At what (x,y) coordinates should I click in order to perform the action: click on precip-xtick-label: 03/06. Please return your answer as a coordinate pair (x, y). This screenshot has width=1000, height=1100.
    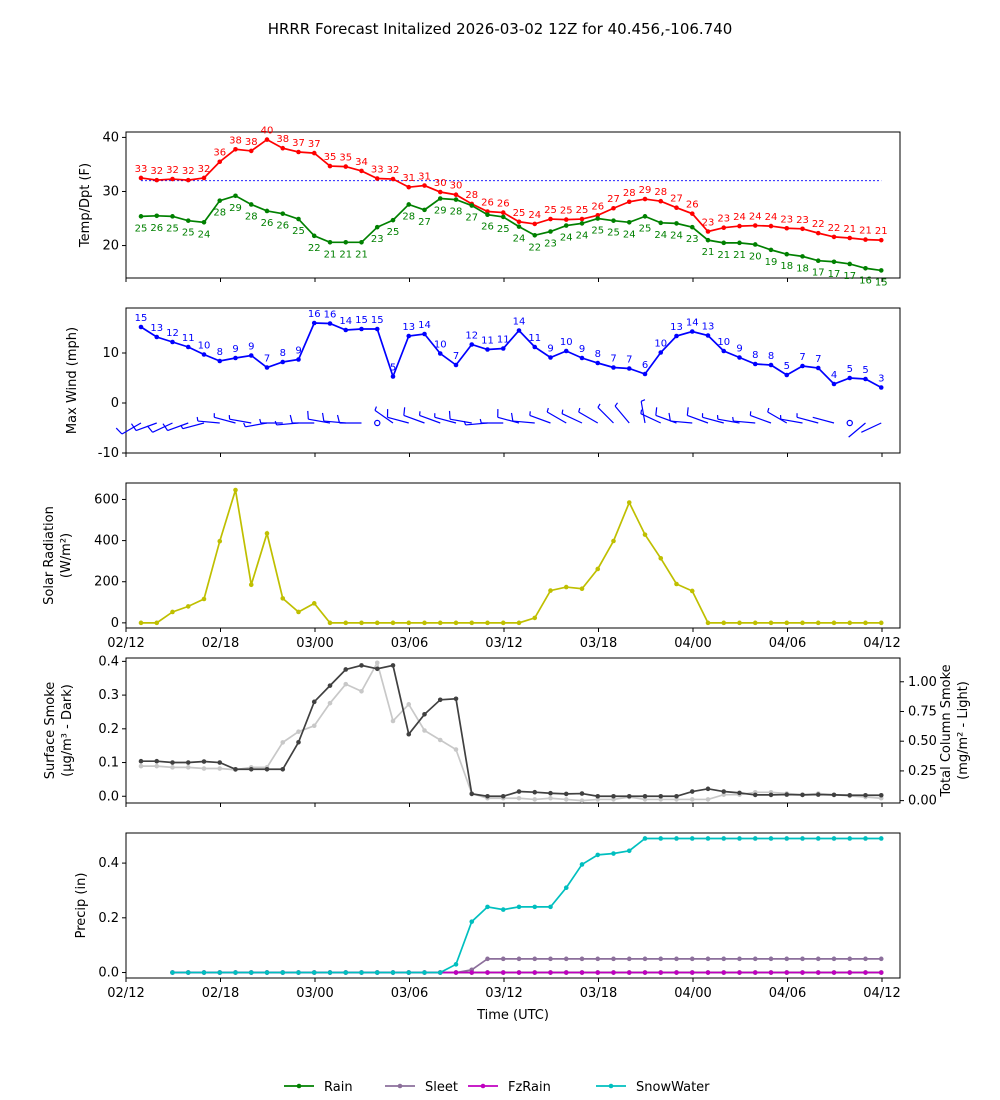
    Looking at the image, I should click on (409, 993).